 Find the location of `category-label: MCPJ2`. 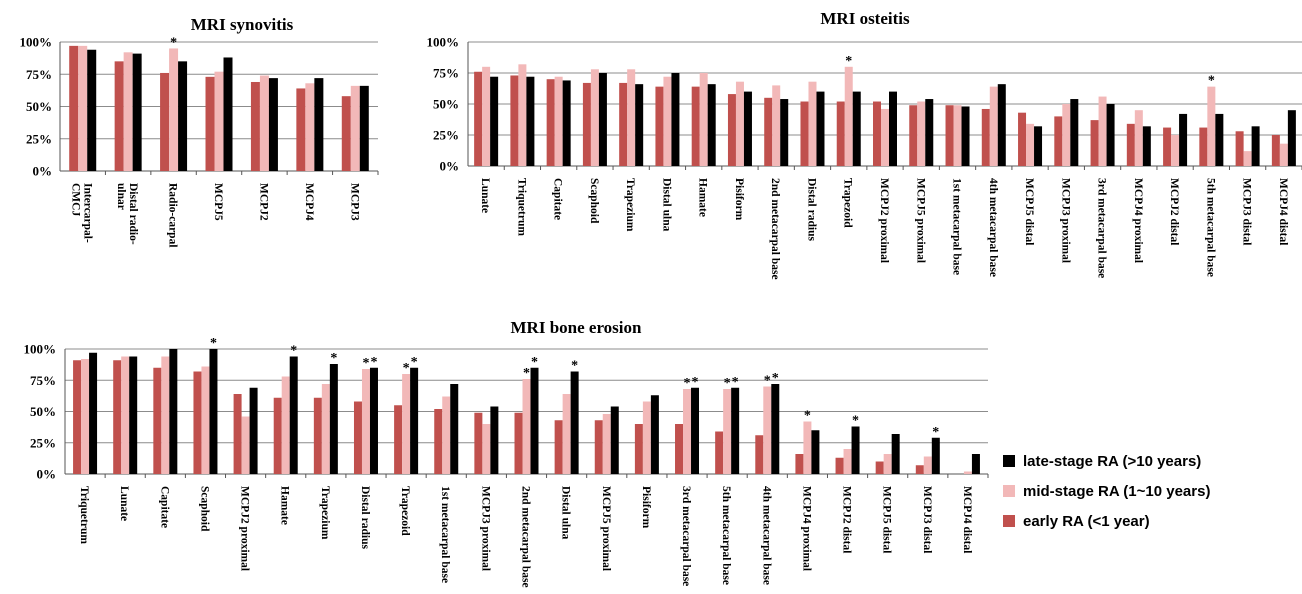

category-label: MCPJ2 is located at coordinates (263, 202).